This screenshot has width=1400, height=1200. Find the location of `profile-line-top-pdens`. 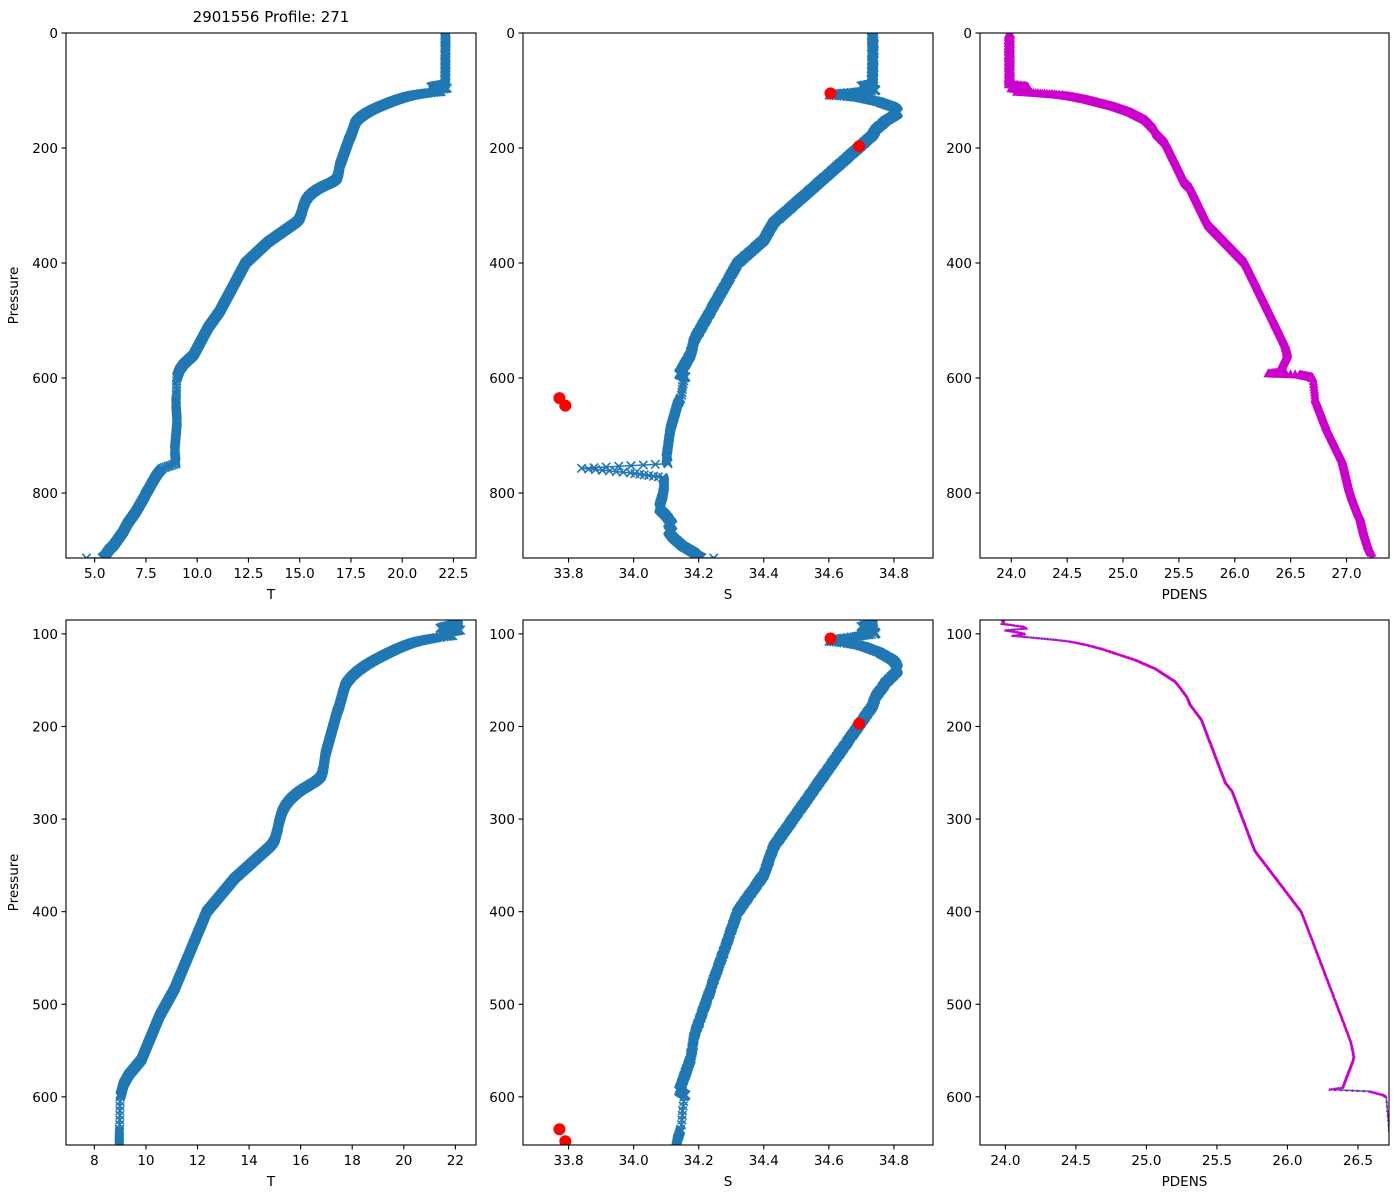

profile-line-top-pdens is located at coordinates (1189, 295).